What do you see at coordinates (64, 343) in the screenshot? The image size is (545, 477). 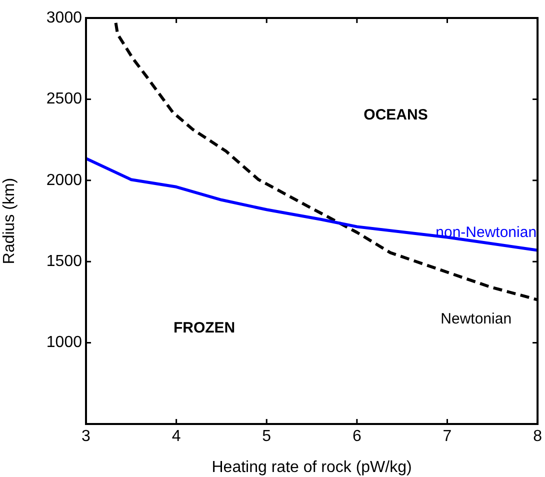 I see `y-tick-label: 1000` at bounding box center [64, 343].